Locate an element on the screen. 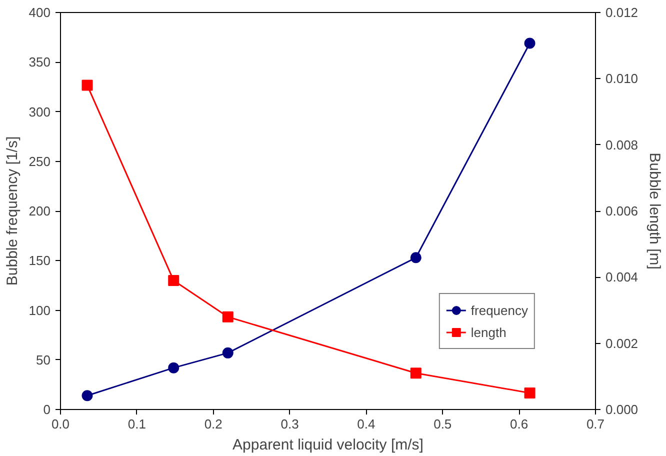 The image size is (666, 456). y-tick-label: 100 is located at coordinates (39, 310).